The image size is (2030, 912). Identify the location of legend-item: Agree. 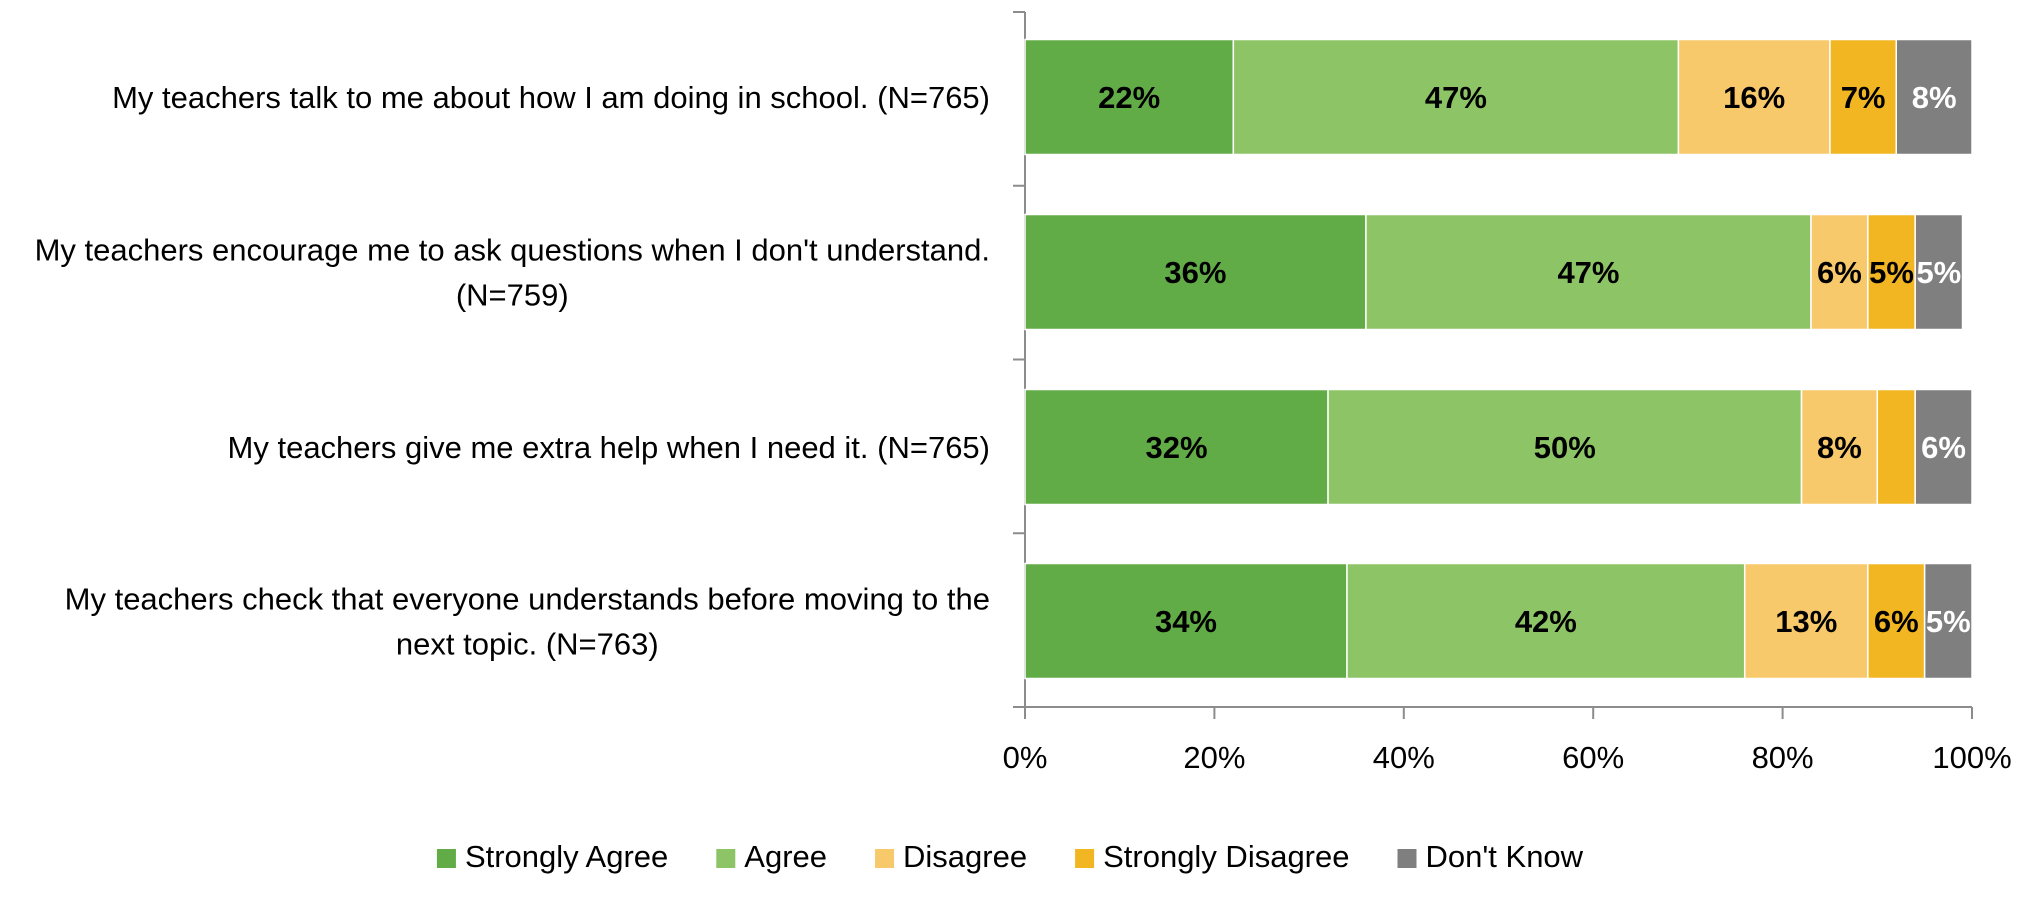
(771, 856).